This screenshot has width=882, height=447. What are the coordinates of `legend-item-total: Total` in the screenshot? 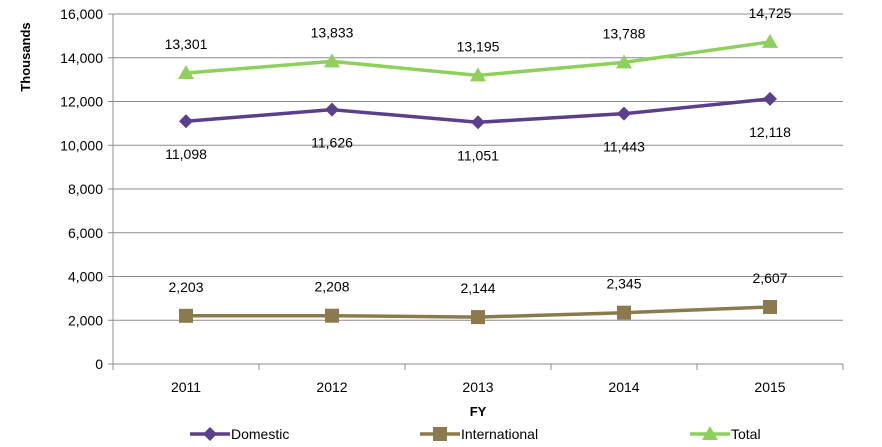 It's located at (725, 434).